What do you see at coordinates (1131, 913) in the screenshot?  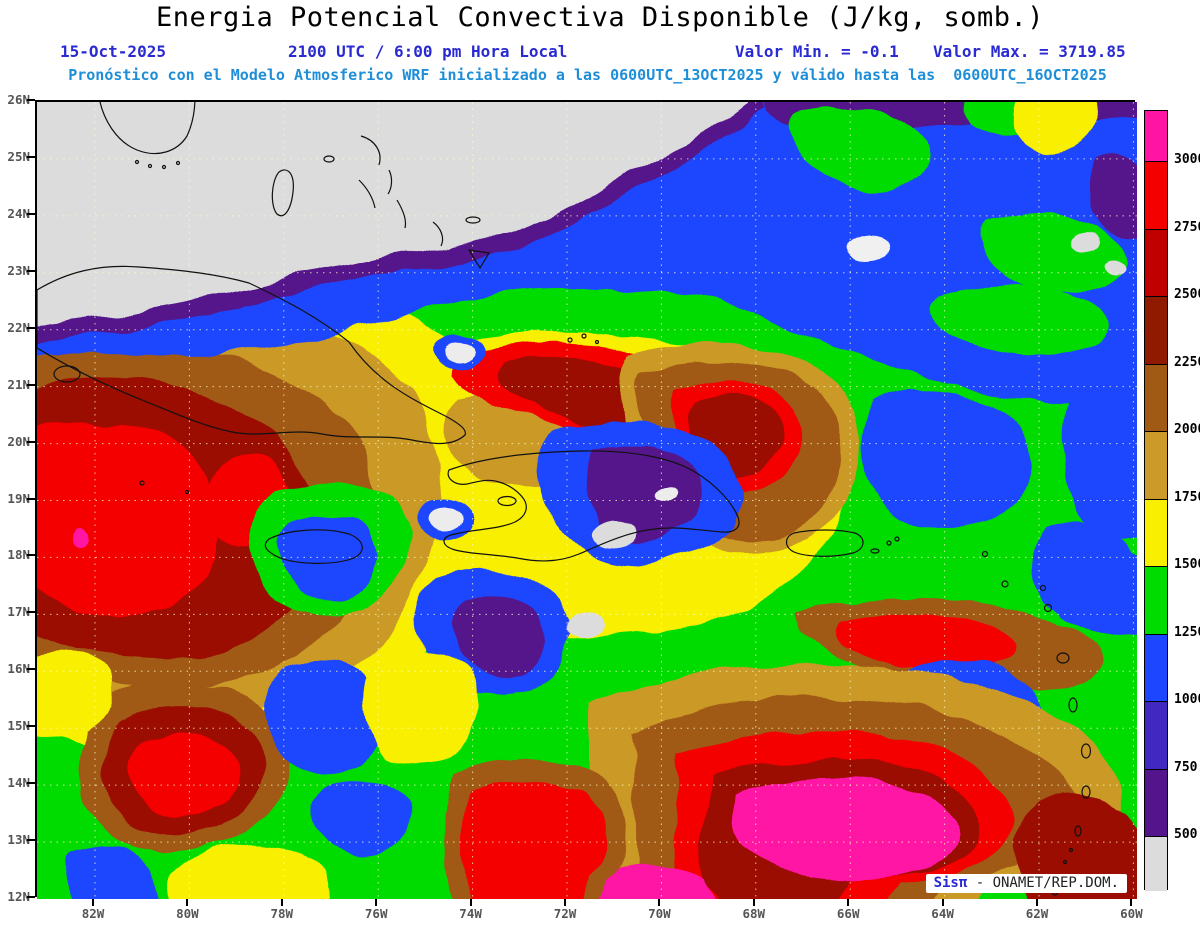 I see `lon-label: 60W` at bounding box center [1131, 913].